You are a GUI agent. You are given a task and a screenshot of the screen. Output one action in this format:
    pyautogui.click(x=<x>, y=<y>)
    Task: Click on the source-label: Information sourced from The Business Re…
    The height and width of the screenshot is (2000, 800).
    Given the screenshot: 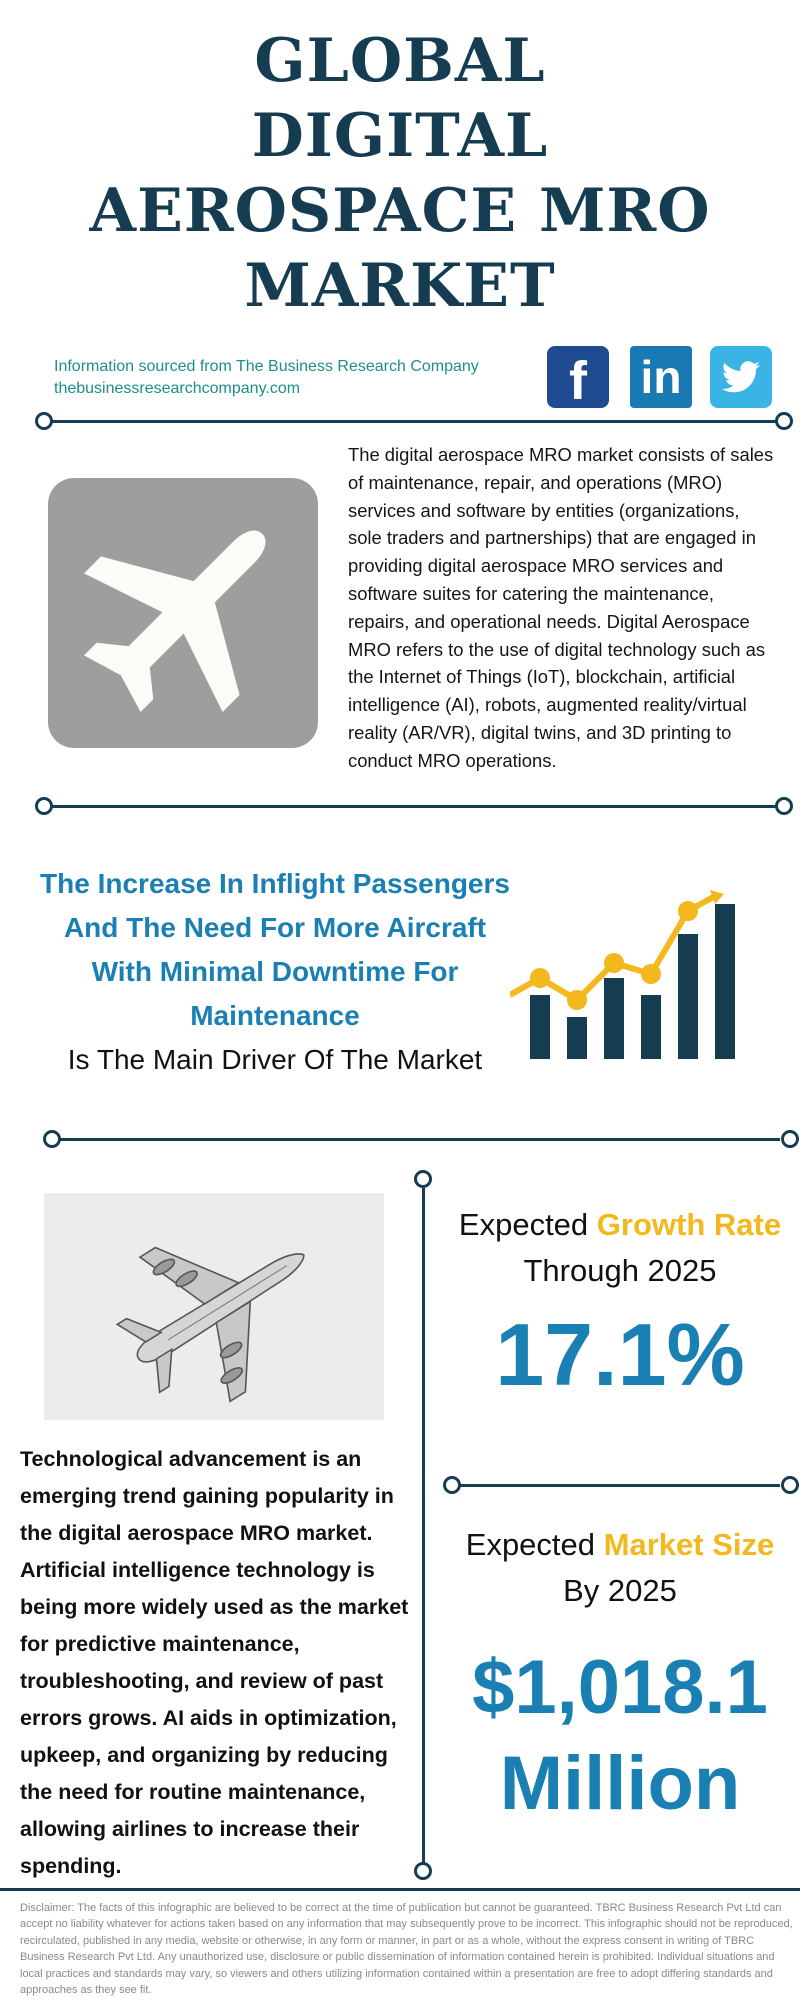 What is the action you would take?
    pyautogui.click(x=266, y=366)
    